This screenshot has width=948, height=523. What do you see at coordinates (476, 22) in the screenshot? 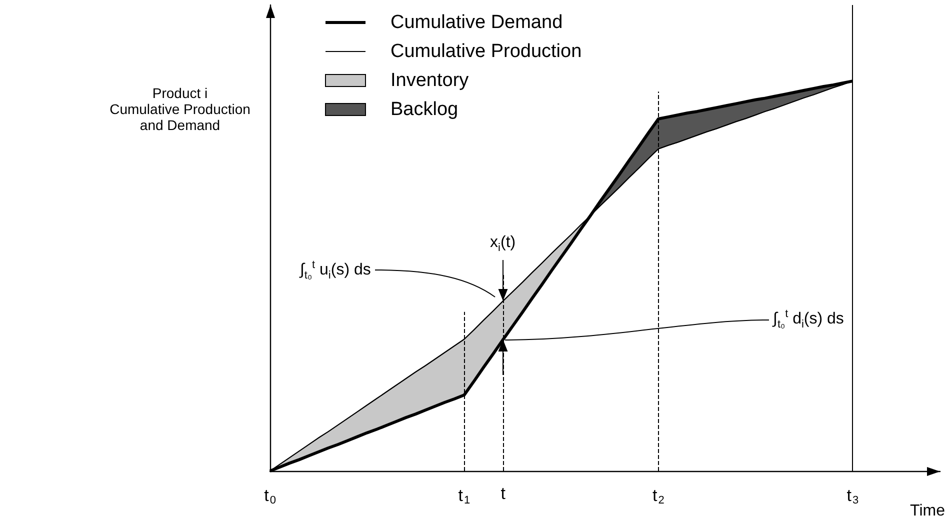
I see `legend-label: Cumulative Demand` at bounding box center [476, 22].